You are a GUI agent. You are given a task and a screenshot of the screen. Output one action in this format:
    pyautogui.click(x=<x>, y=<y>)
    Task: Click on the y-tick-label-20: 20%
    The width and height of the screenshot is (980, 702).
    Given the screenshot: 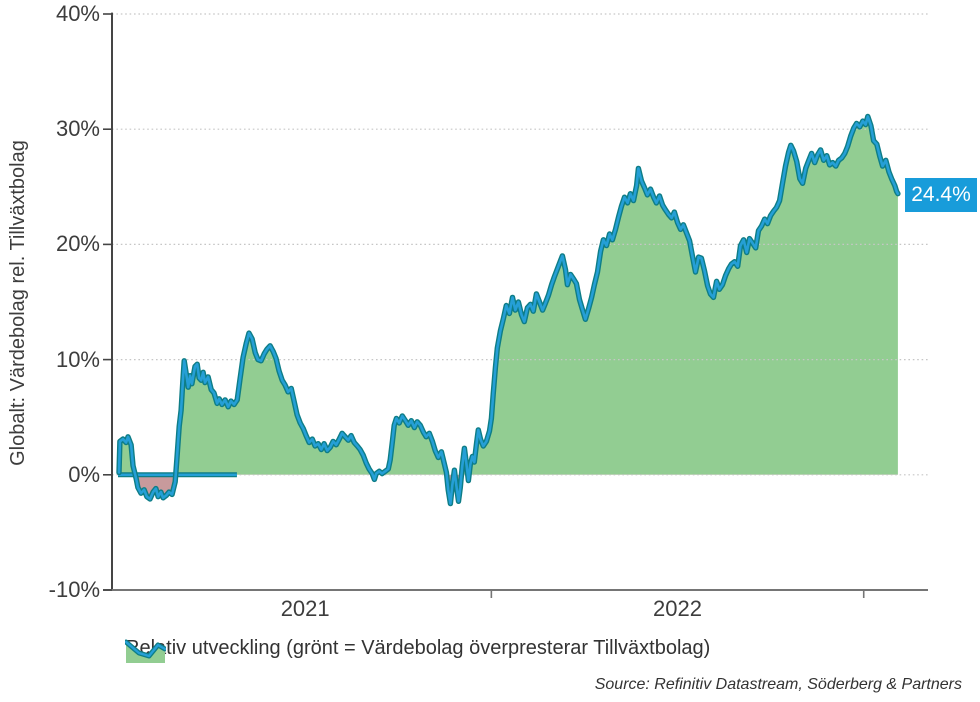 What is the action you would take?
    pyautogui.click(x=77, y=244)
    